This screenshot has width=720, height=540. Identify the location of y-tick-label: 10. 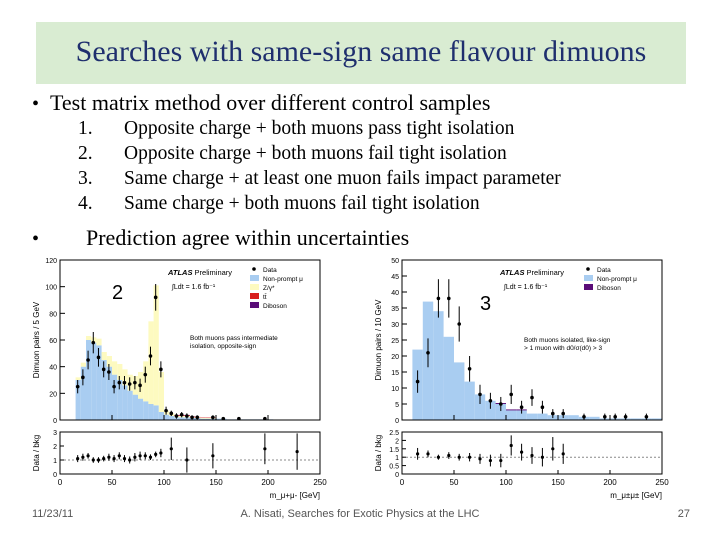
(395, 389).